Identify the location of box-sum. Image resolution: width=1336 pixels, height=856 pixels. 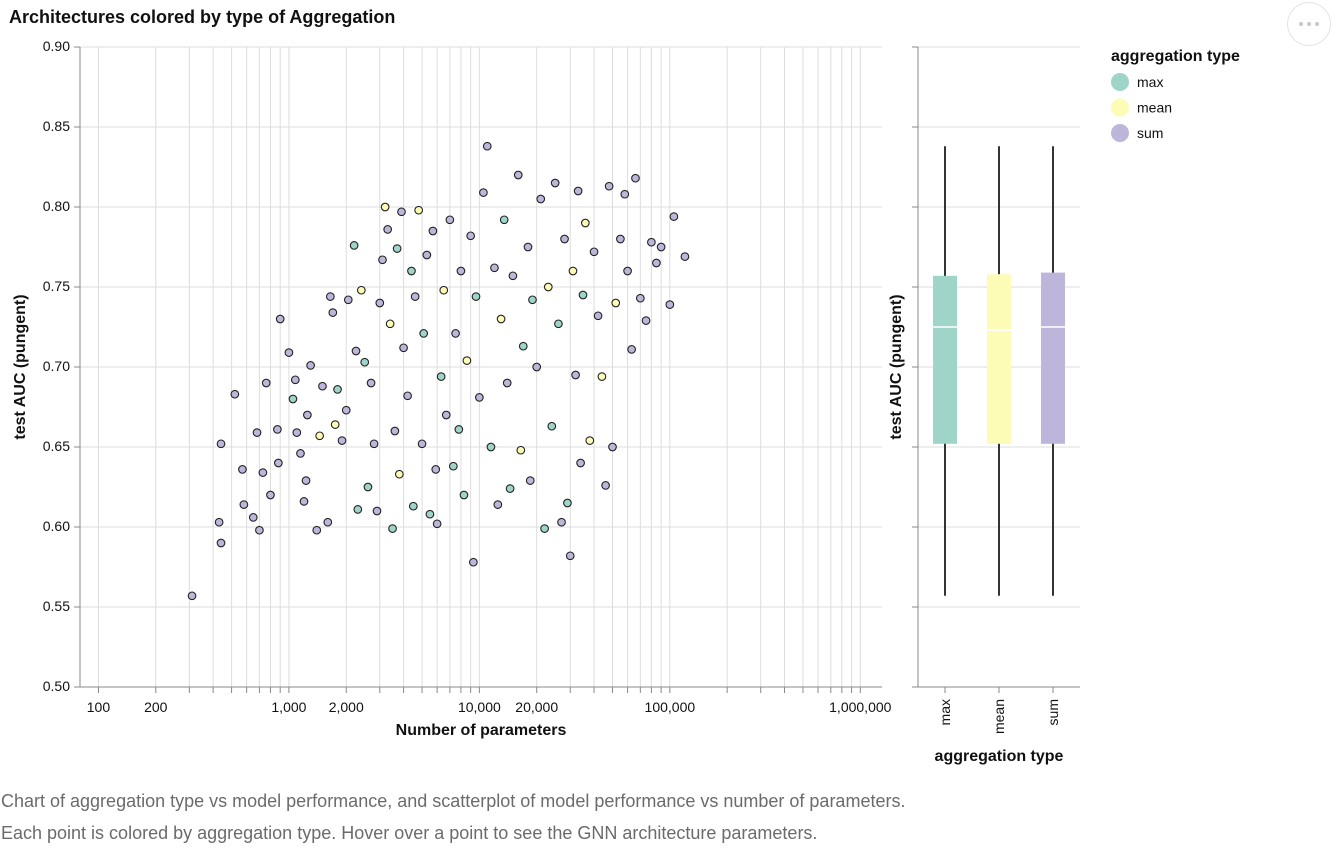
(1053, 358).